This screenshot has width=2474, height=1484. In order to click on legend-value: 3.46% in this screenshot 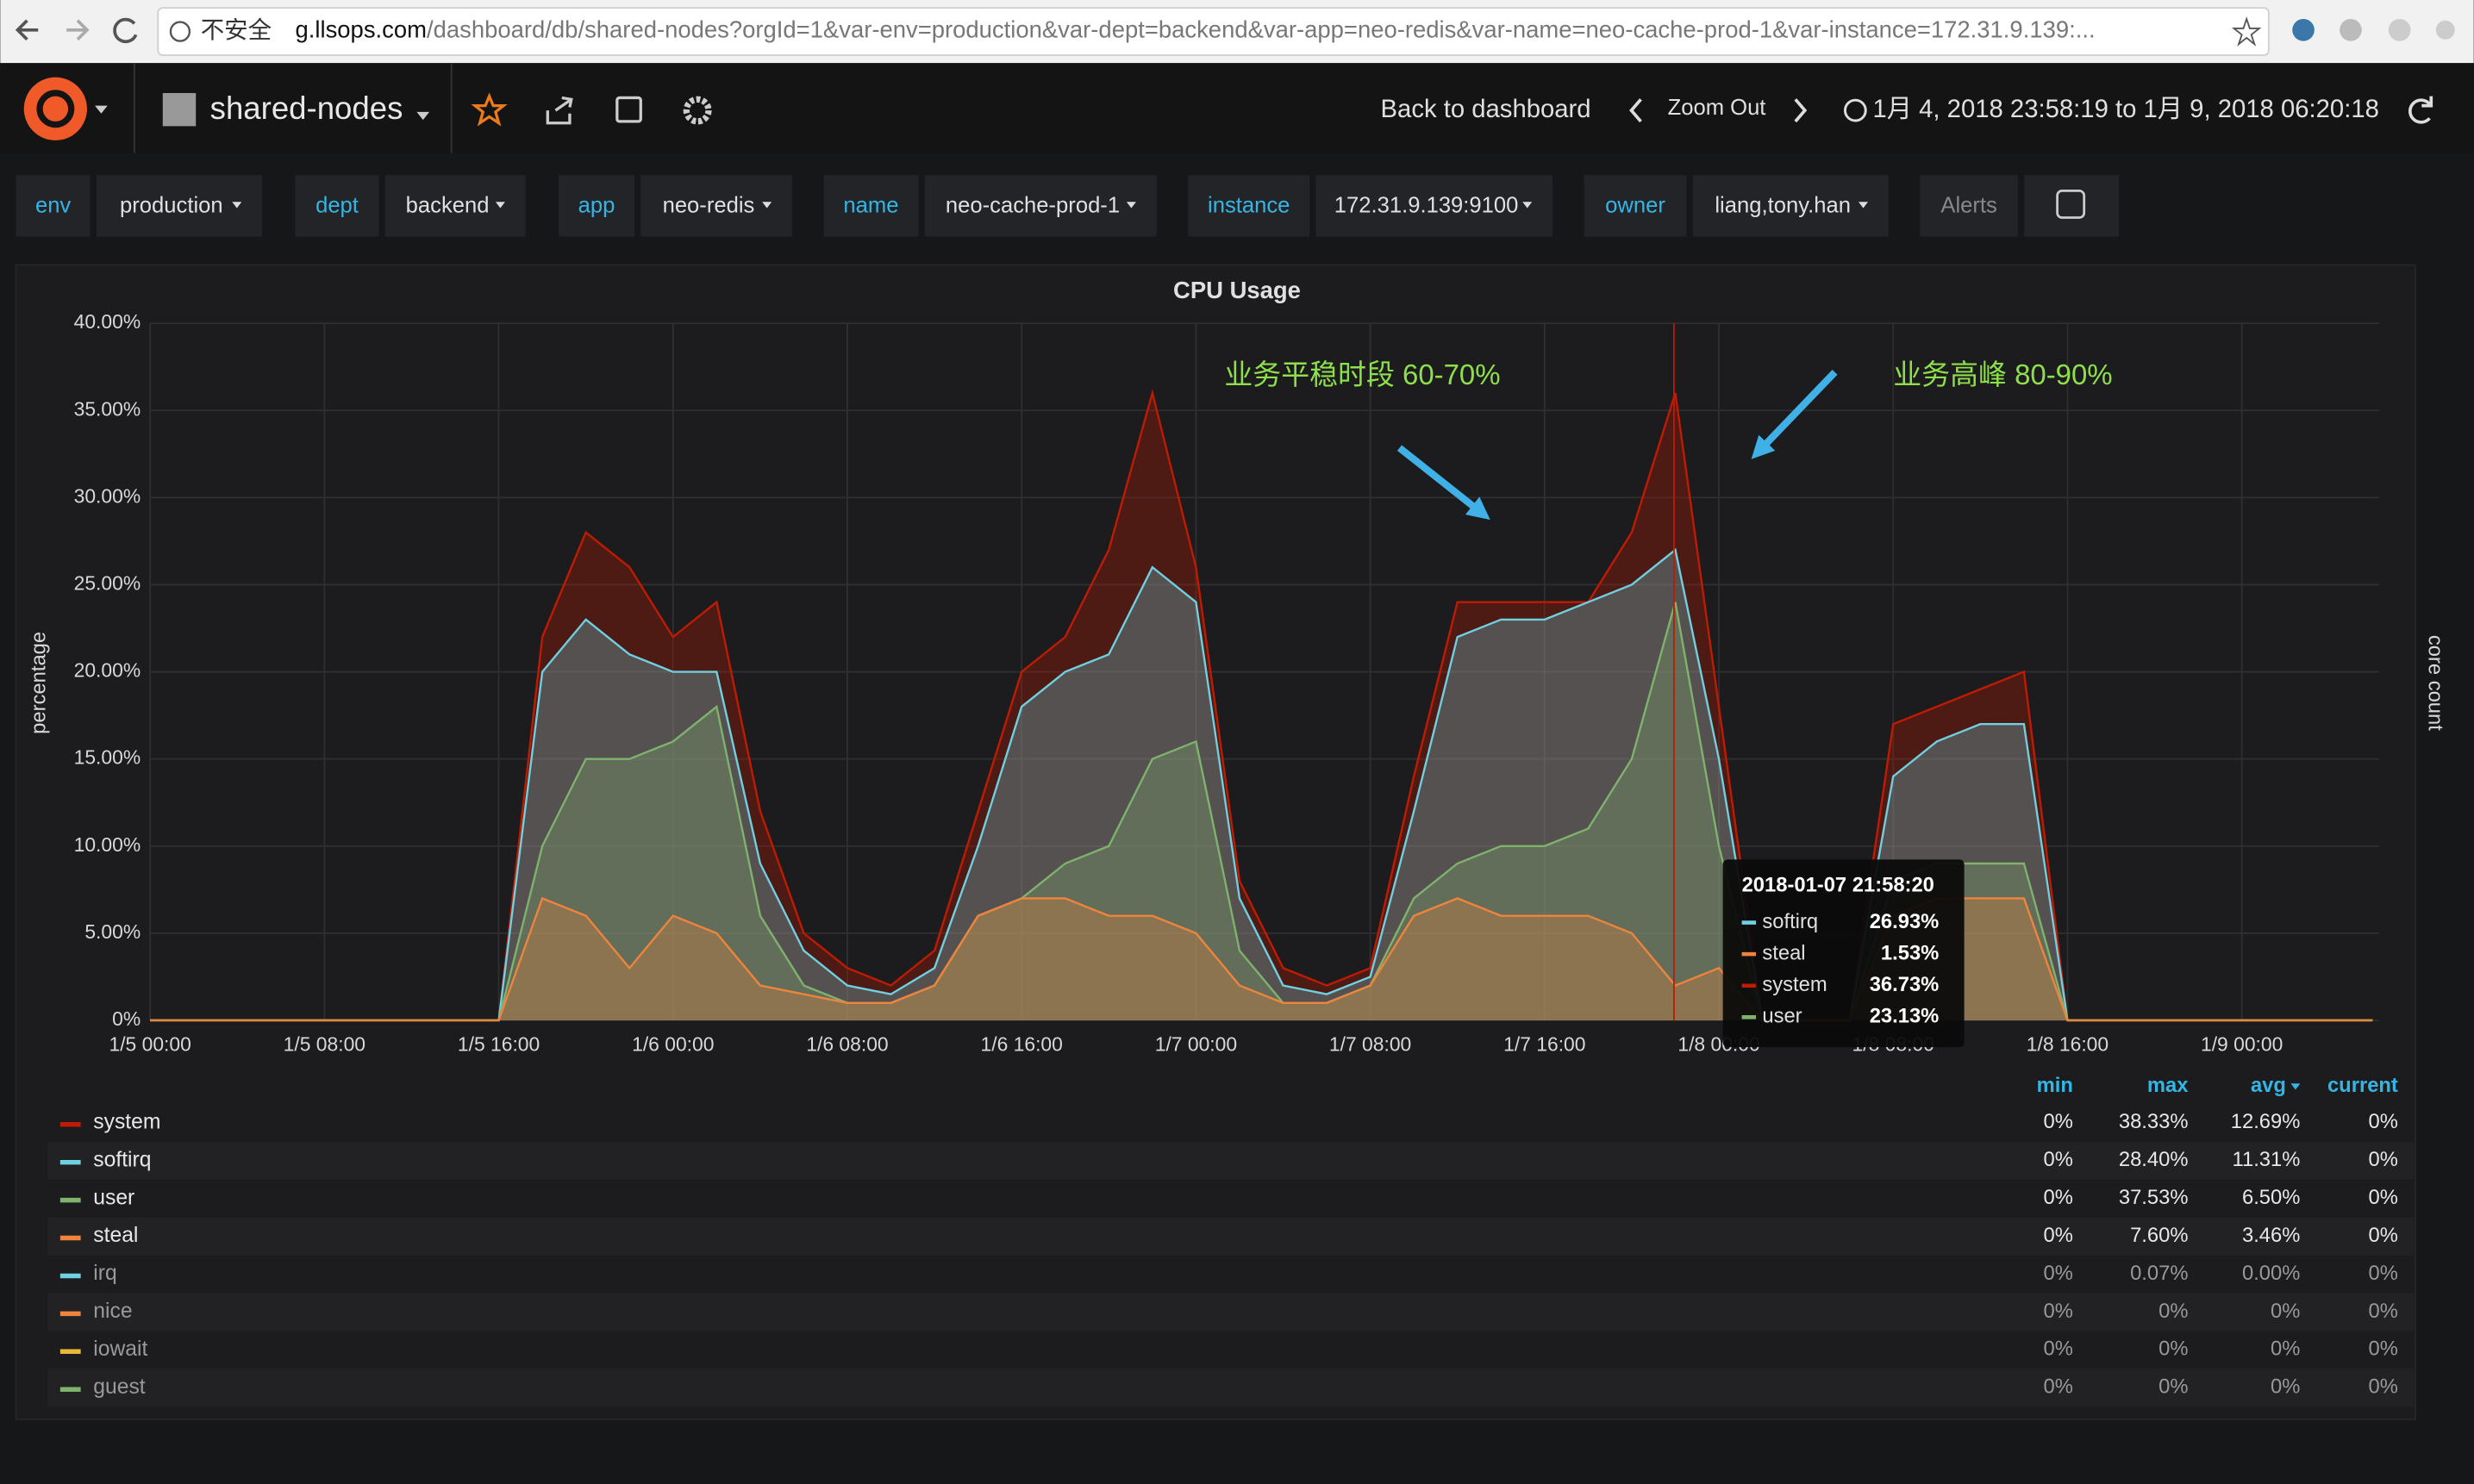, I will do `click(2271, 1235)`.